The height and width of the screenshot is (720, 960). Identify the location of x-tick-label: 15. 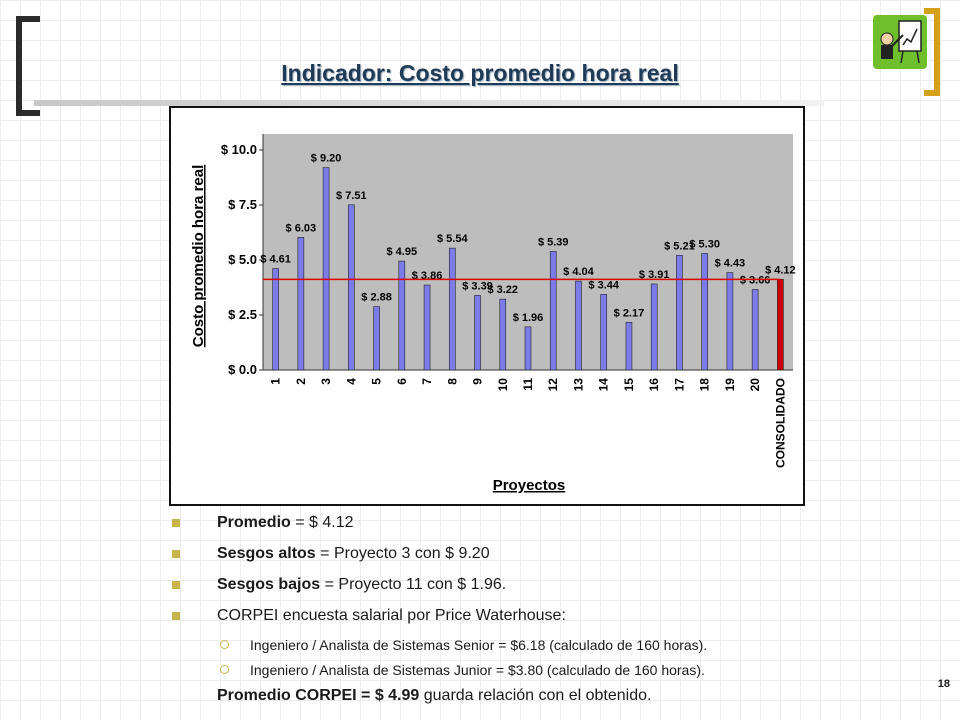
(629, 385).